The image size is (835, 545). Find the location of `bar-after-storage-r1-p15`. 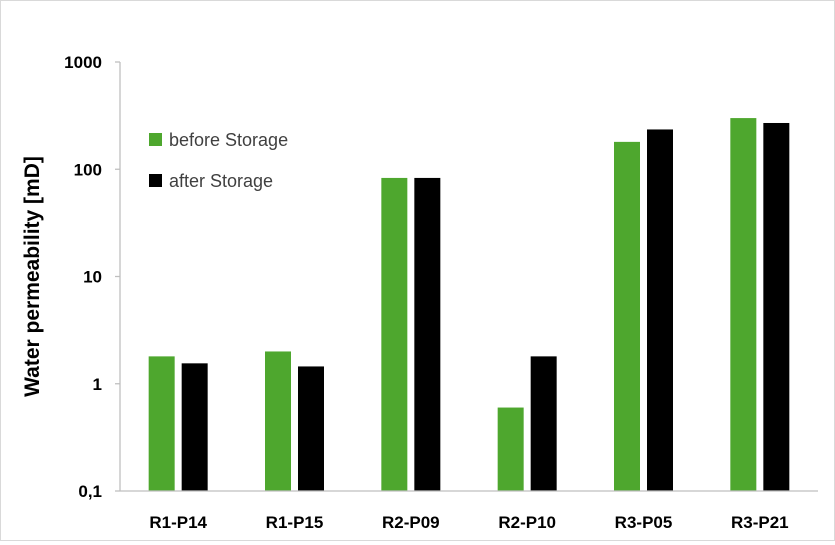

bar-after-storage-r1-p15 is located at coordinates (311, 428).